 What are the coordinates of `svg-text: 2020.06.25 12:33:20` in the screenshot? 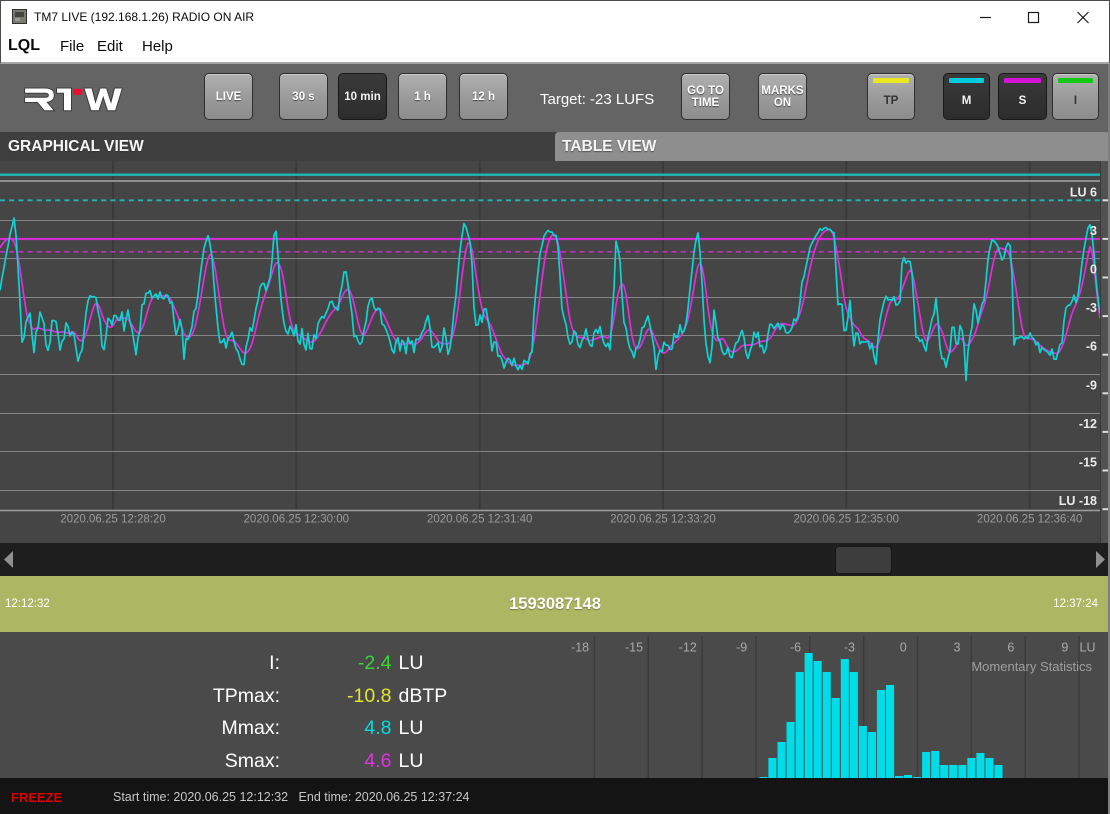 It's located at (663, 520).